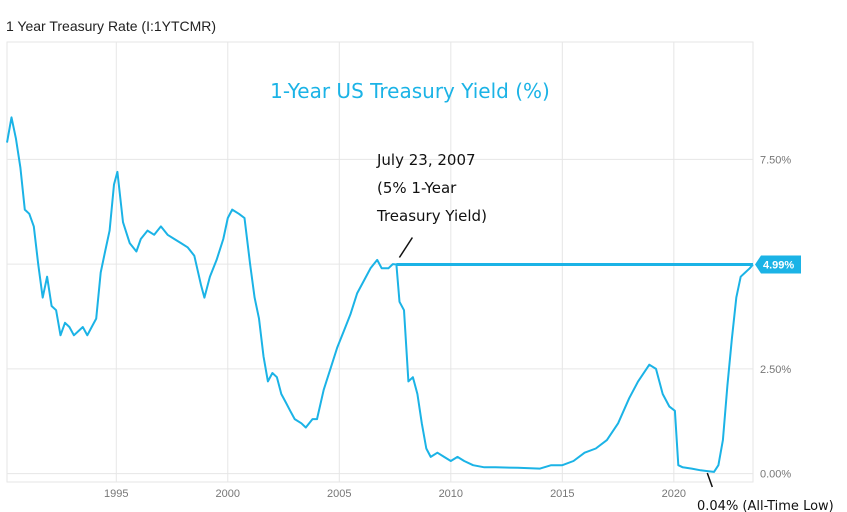 Image resolution: width=847 pixels, height=512 pixels. What do you see at coordinates (775, 475) in the screenshot?
I see `y-tick-label: 0.00%` at bounding box center [775, 475].